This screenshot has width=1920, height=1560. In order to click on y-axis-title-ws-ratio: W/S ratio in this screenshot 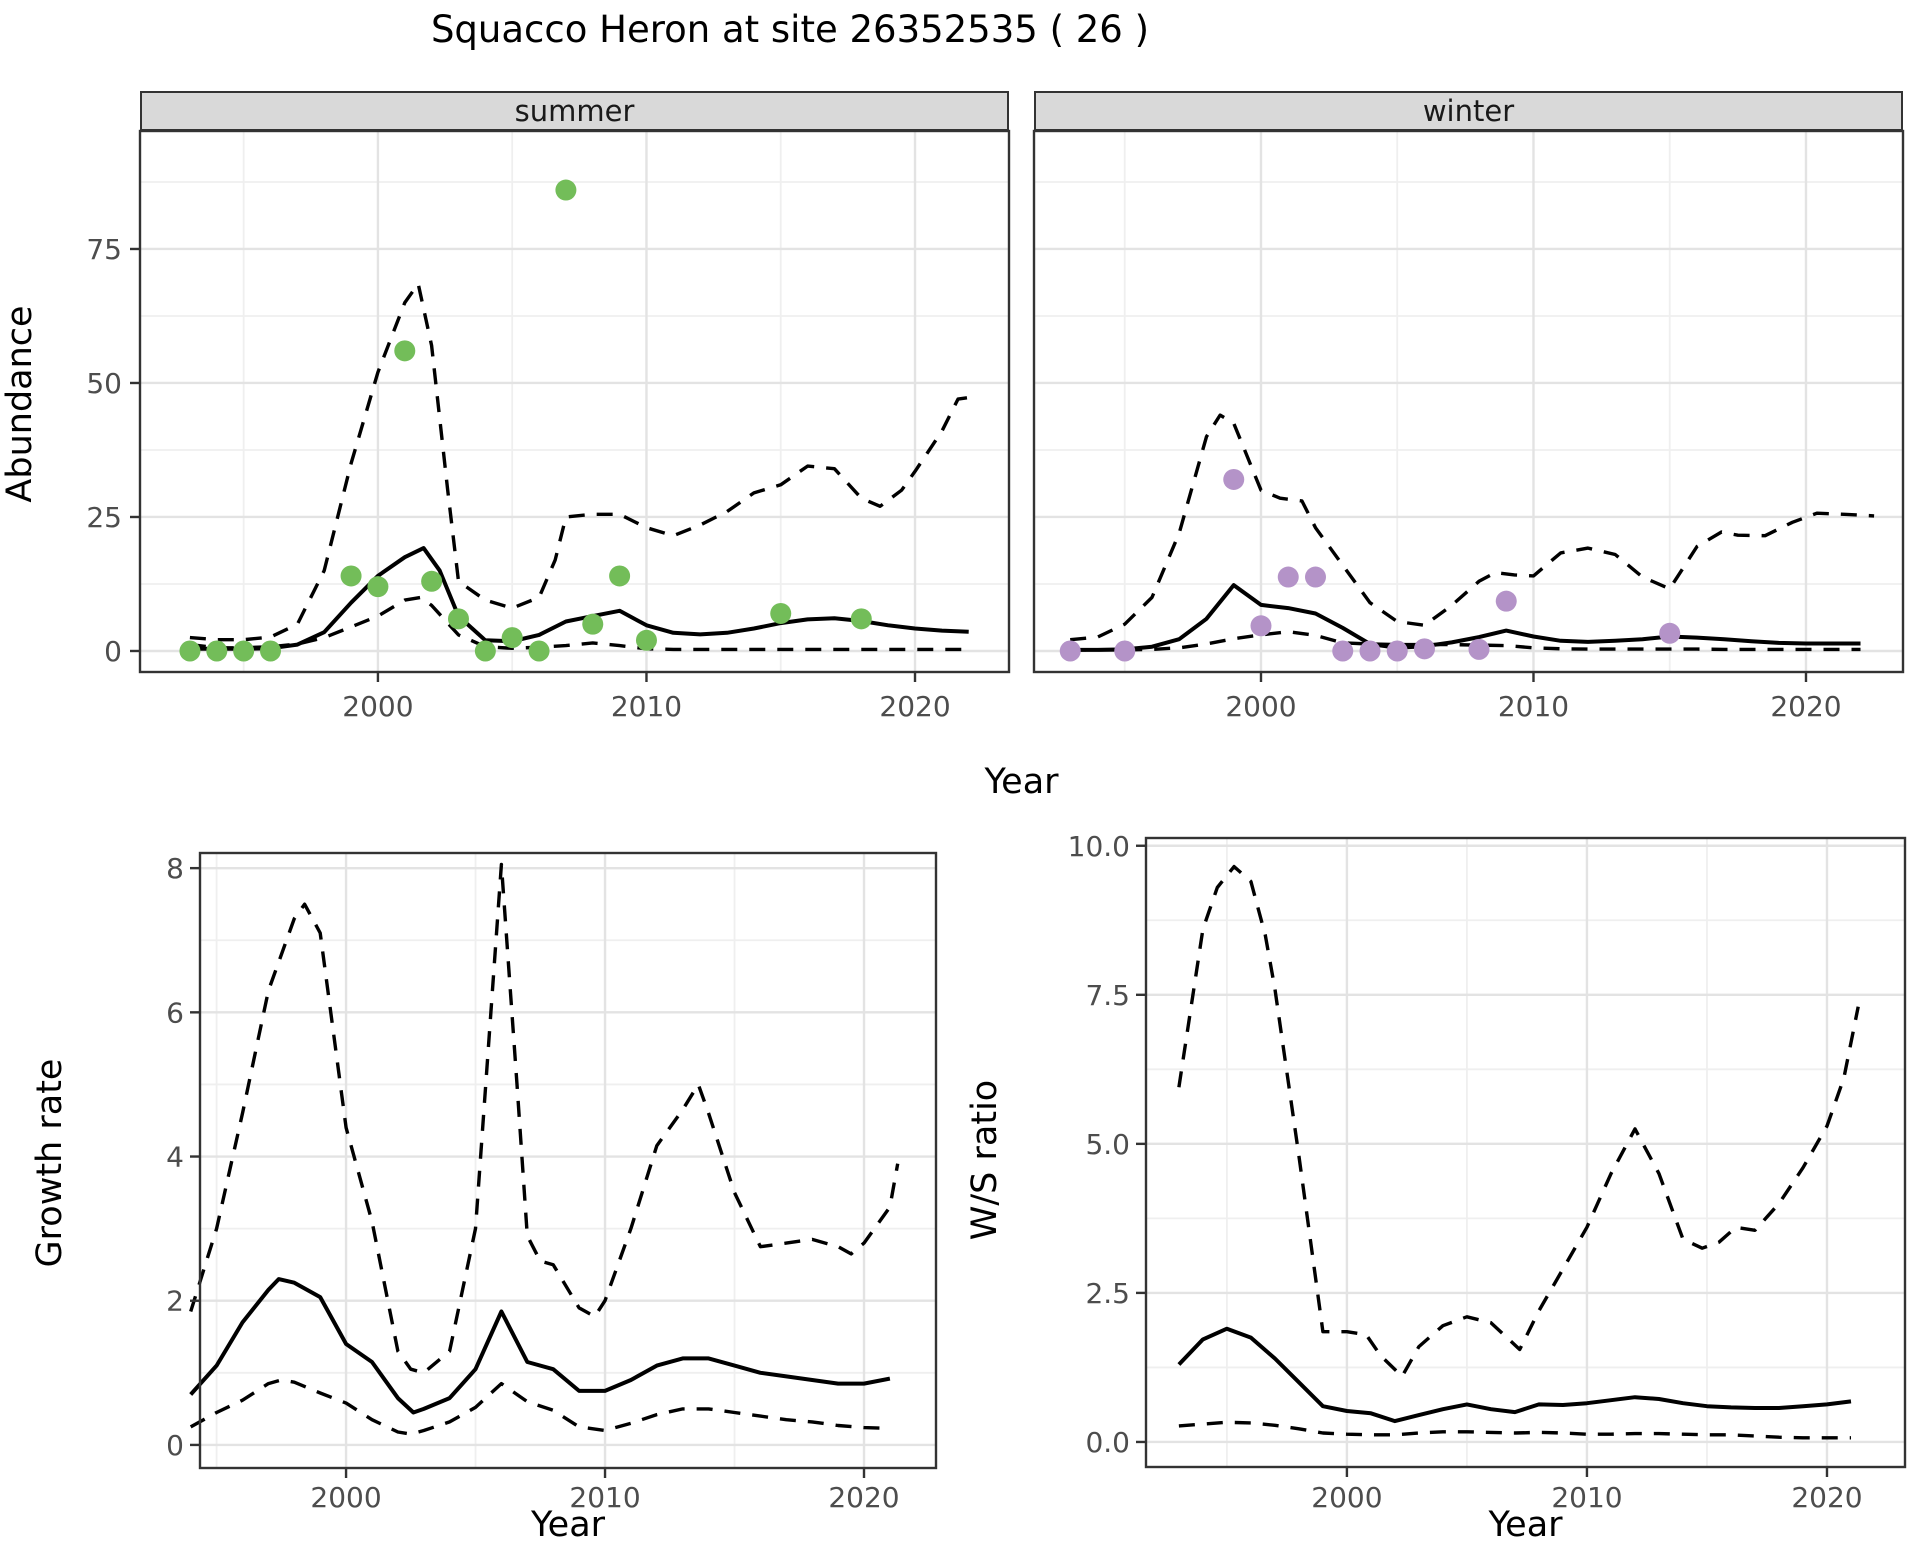, I will do `click(985, 1160)`.